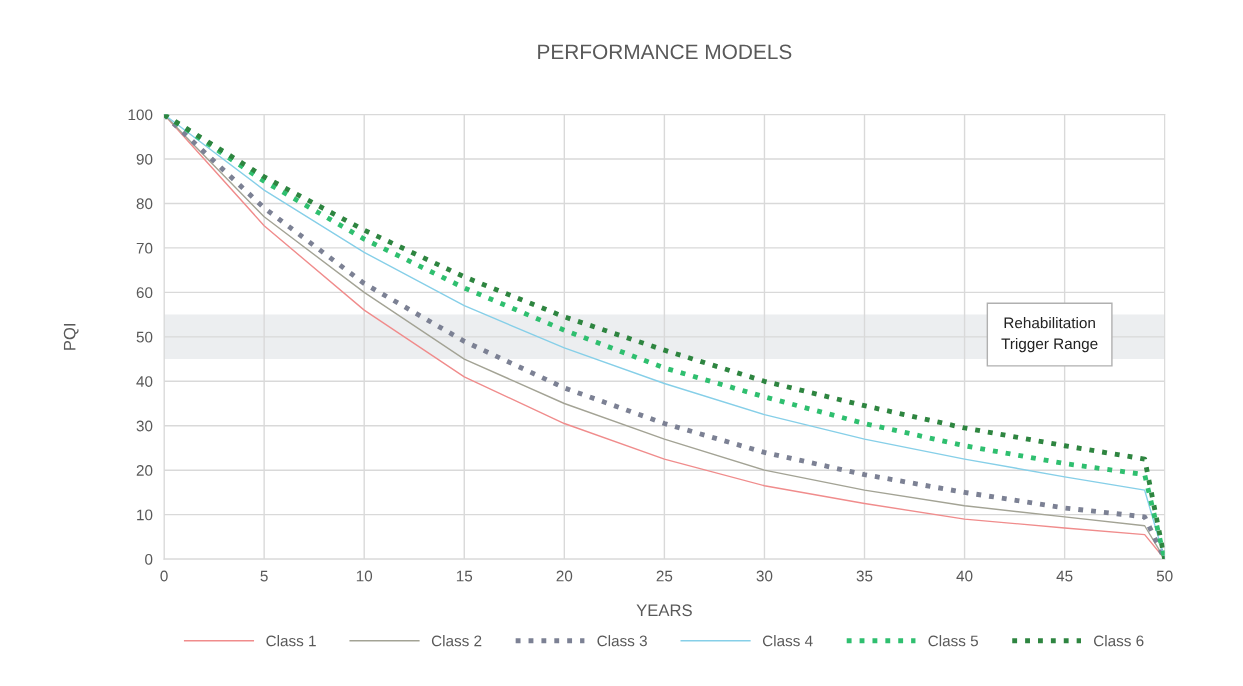 This screenshot has height=686, width=1243. I want to click on legend-label: Class 3, so click(622, 641).